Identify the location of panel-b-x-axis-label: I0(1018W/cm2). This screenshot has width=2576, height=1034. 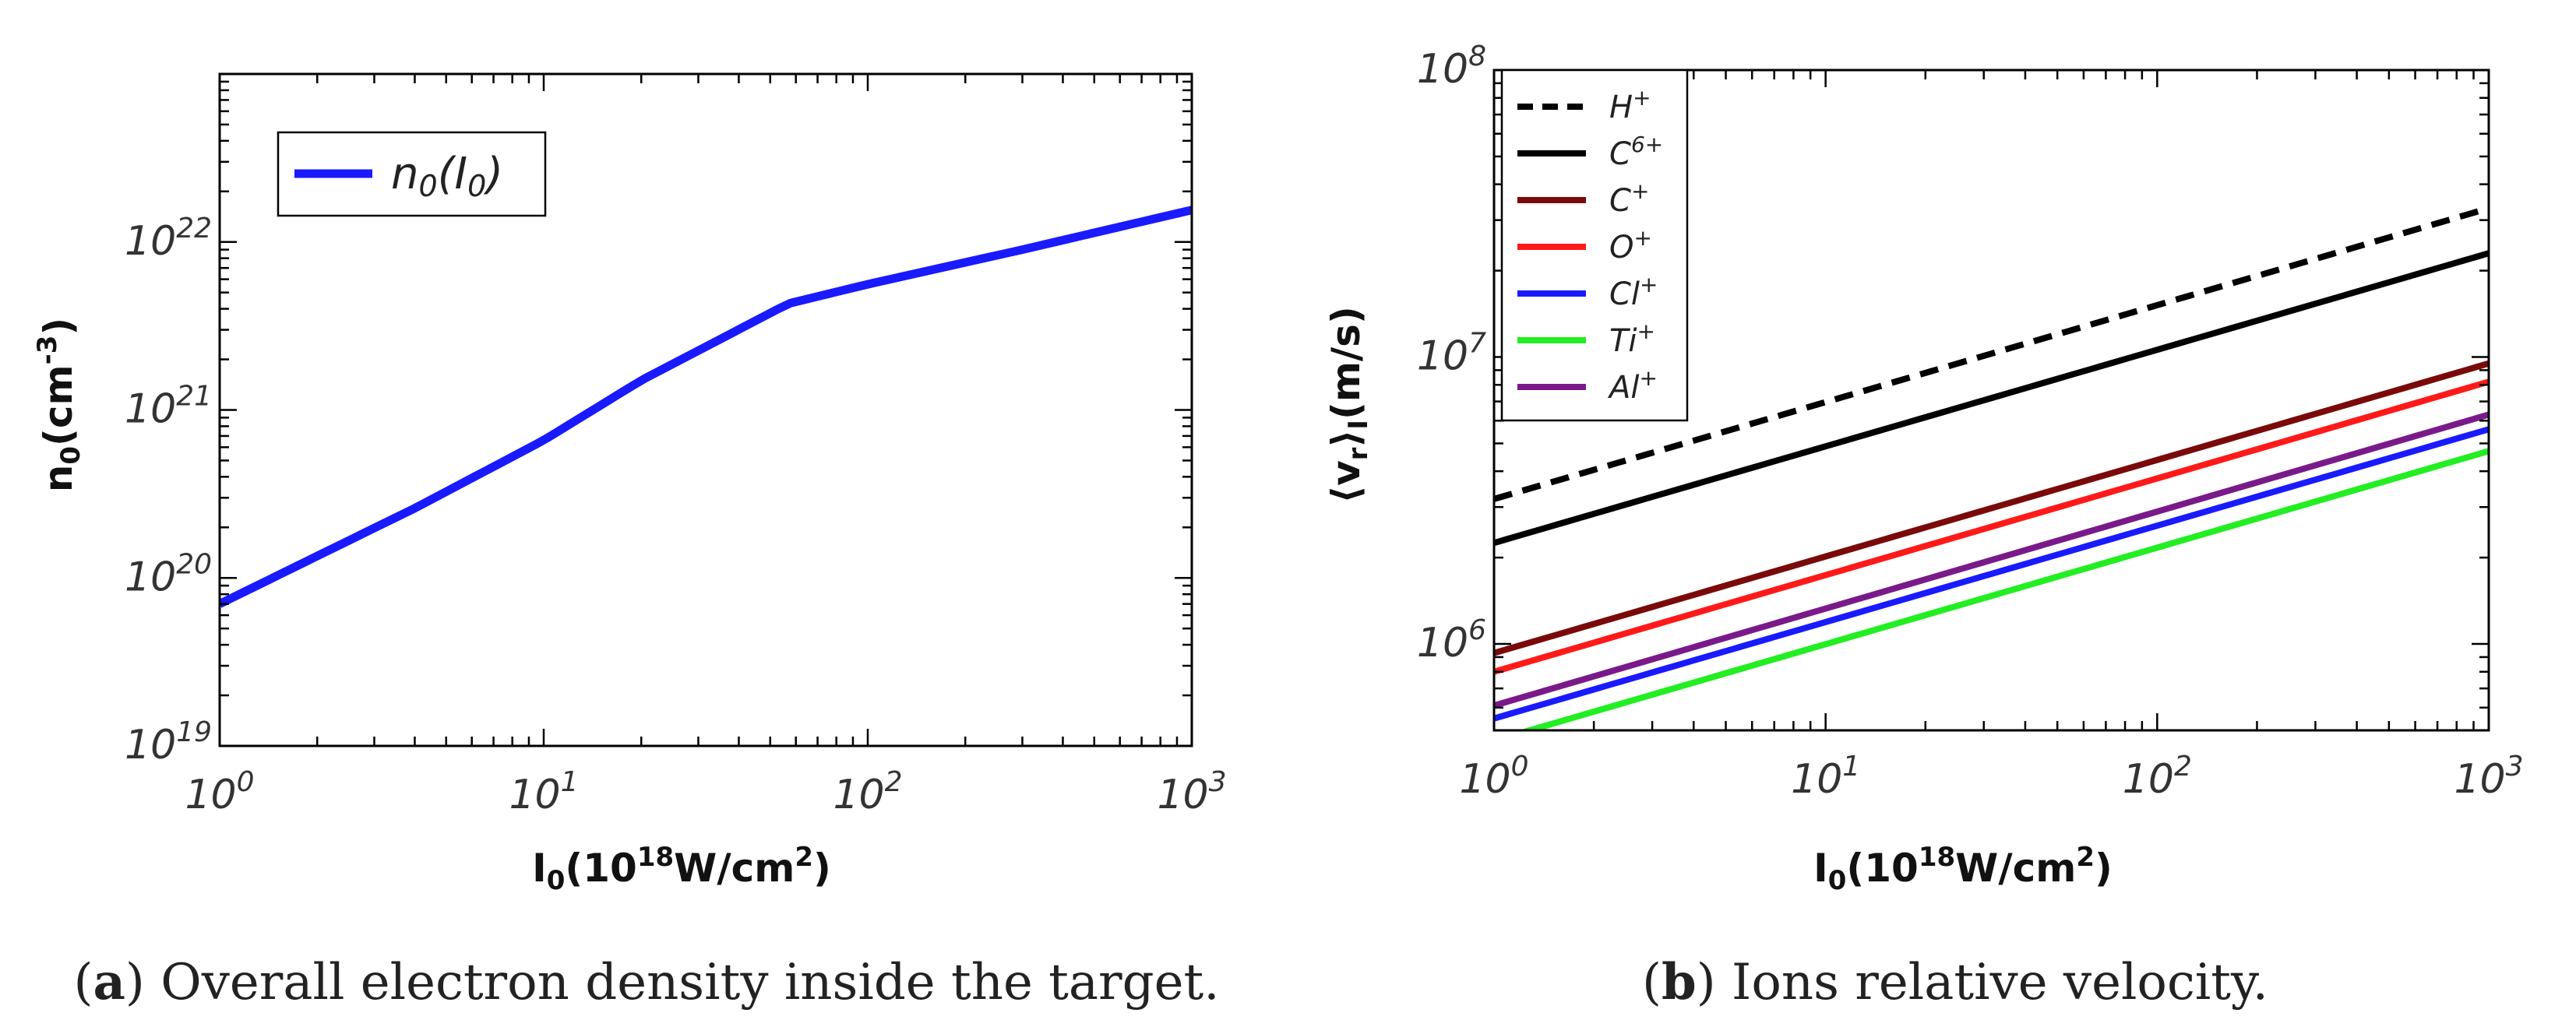
(1963, 869).